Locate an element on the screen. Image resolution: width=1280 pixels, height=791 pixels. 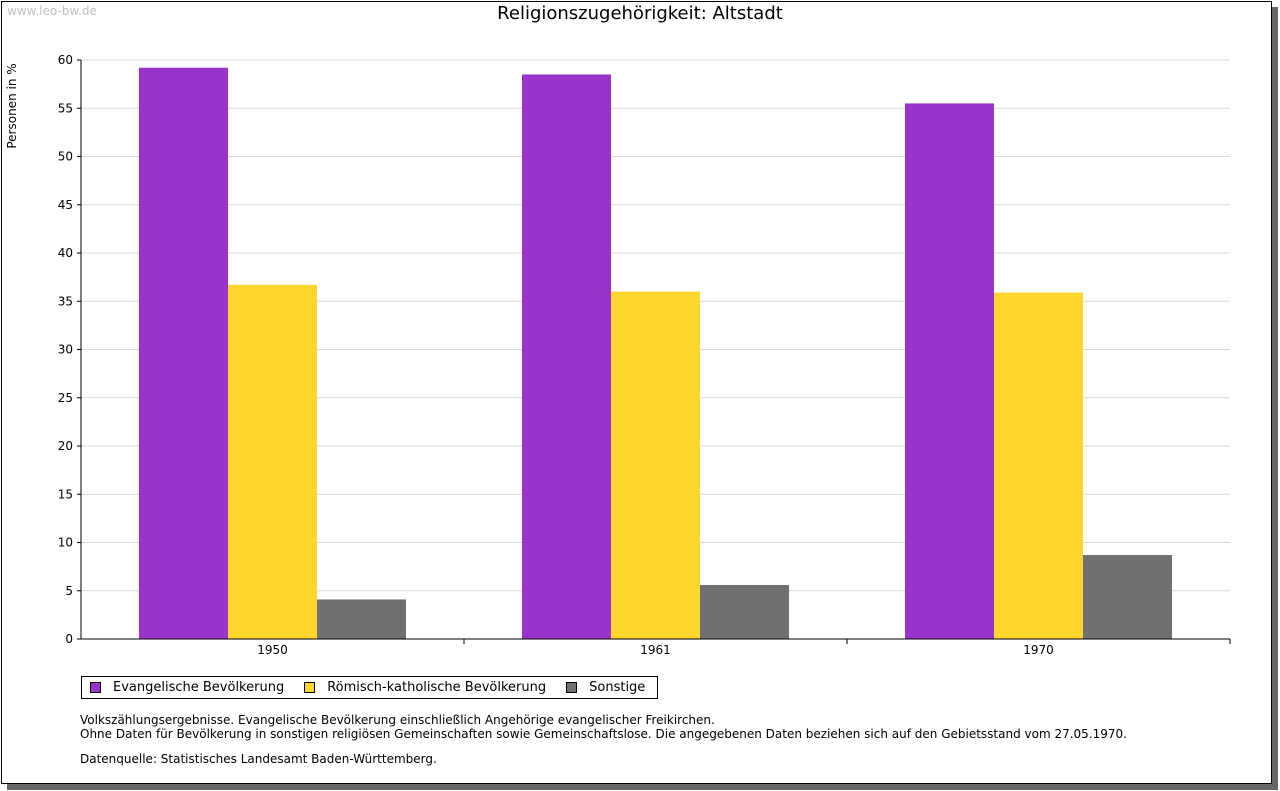
x-tick-label: 1950 is located at coordinates (272, 650).